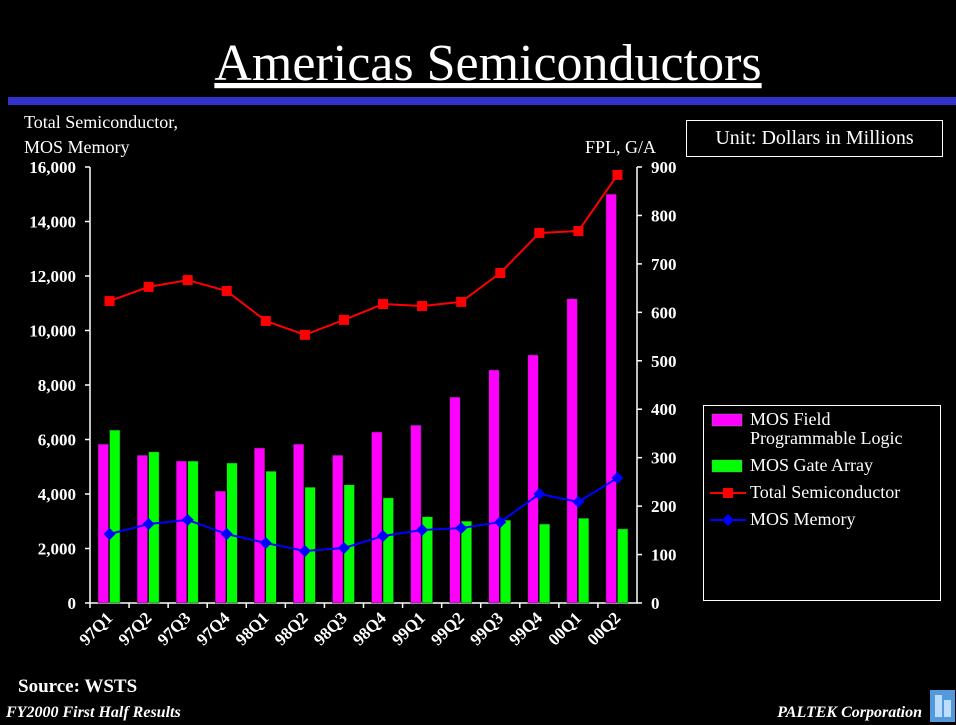 The height and width of the screenshot is (725, 956). Describe the element at coordinates (57, 494) in the screenshot. I see `y-tick-label: 4,000` at that location.